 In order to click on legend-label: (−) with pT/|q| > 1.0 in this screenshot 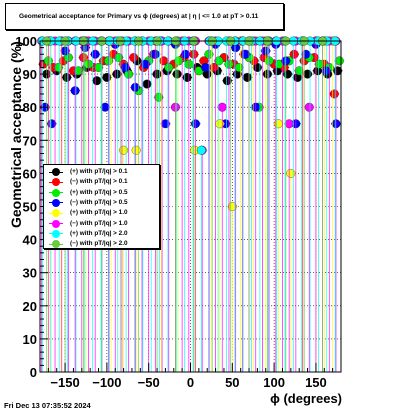, I will do `click(99, 223)`.